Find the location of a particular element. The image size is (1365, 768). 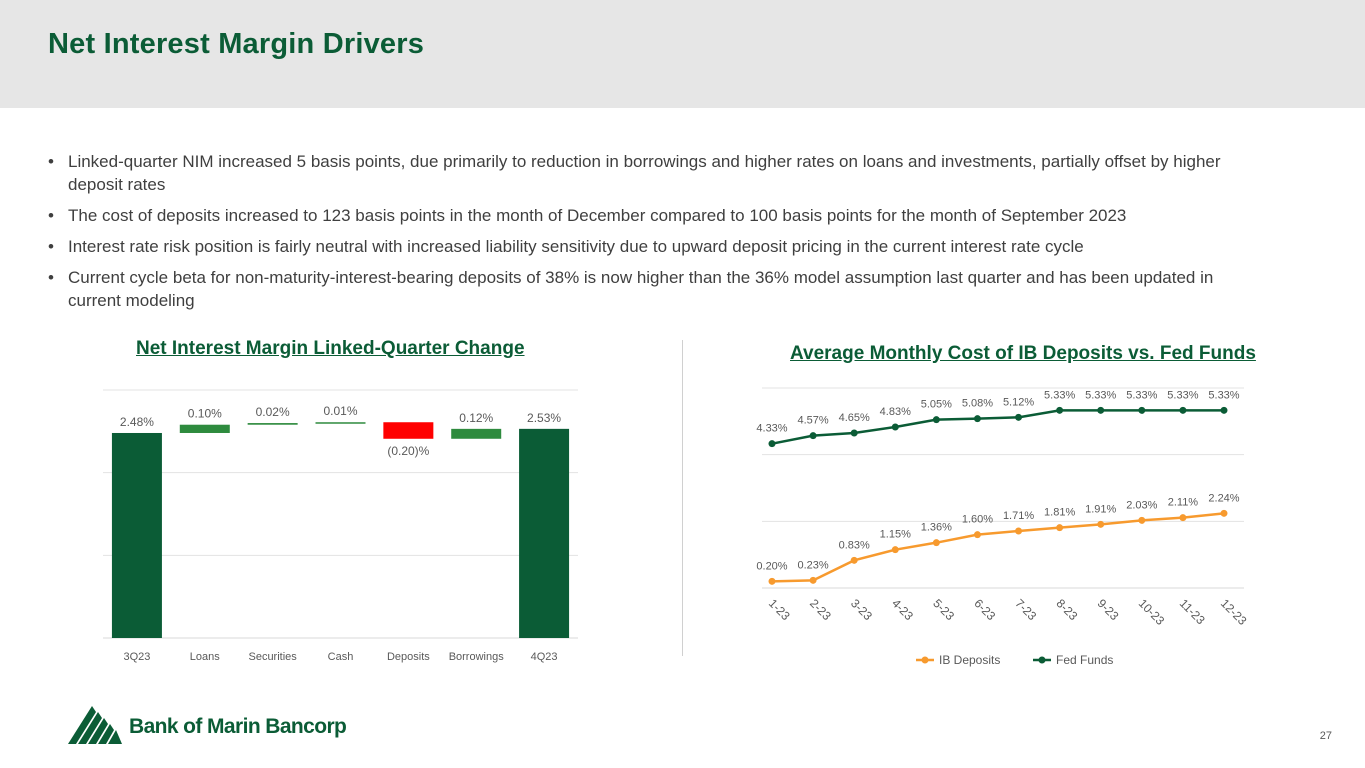

x-tick-label: 10-23 is located at coordinates (1152, 612).